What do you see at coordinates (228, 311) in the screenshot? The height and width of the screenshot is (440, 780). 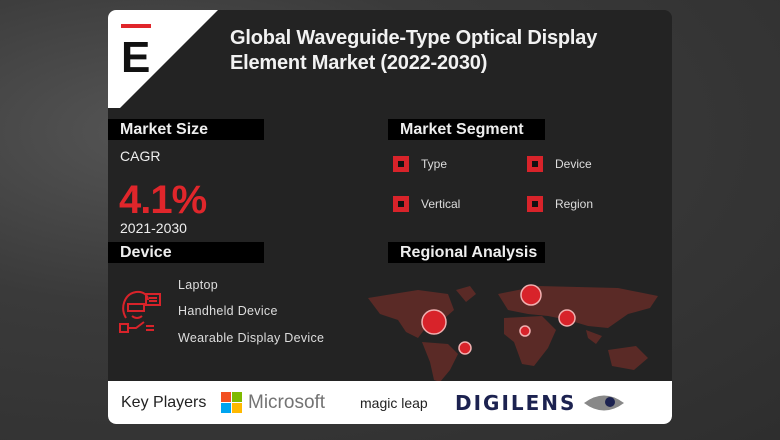 I see `device-item: Handheld Device` at bounding box center [228, 311].